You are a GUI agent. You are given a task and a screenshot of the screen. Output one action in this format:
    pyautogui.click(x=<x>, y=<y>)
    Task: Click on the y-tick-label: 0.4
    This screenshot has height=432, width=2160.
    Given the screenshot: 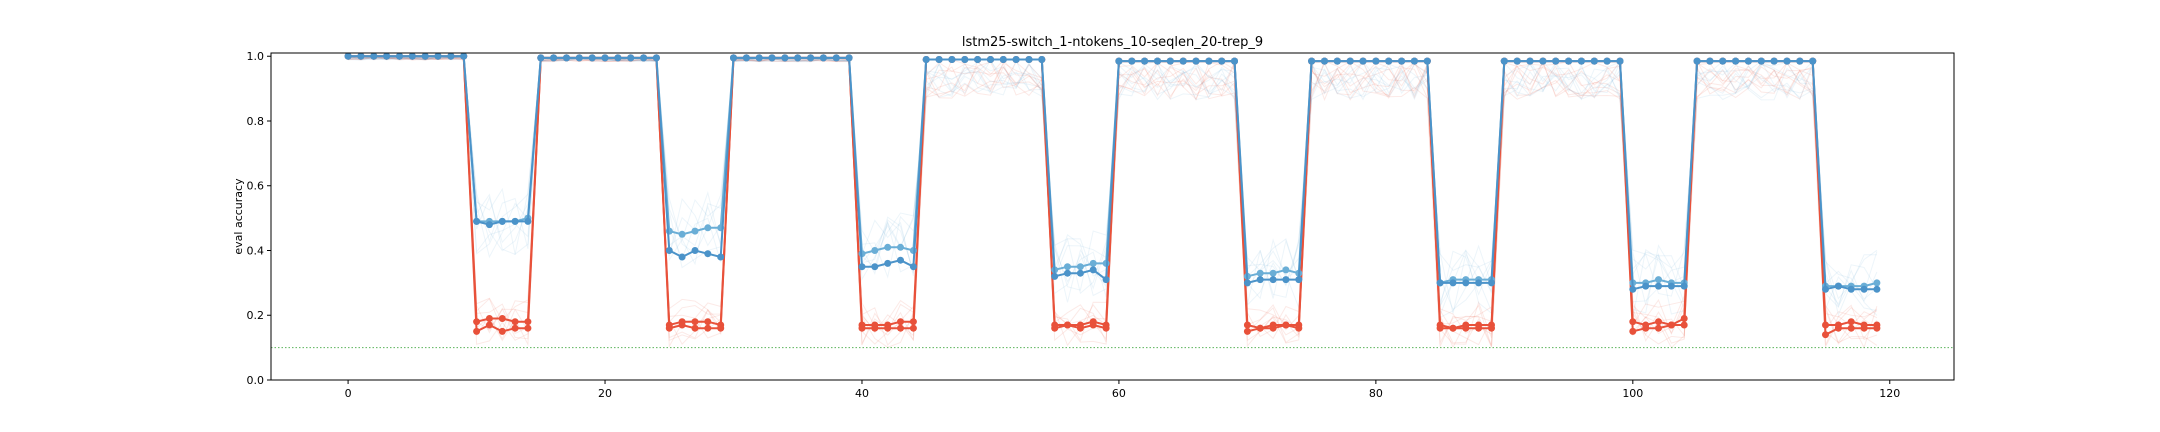 What is the action you would take?
    pyautogui.click(x=256, y=250)
    